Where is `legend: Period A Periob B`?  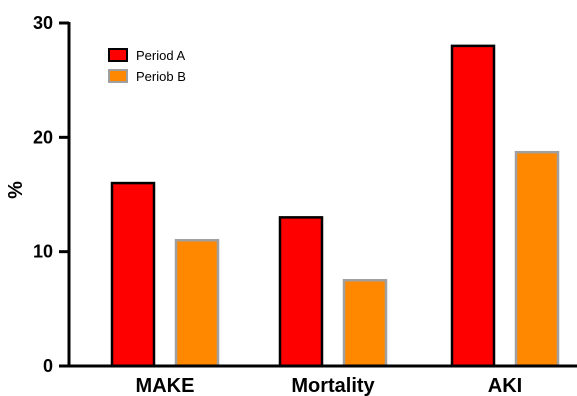 legend: Period A Periob B is located at coordinates (147, 66).